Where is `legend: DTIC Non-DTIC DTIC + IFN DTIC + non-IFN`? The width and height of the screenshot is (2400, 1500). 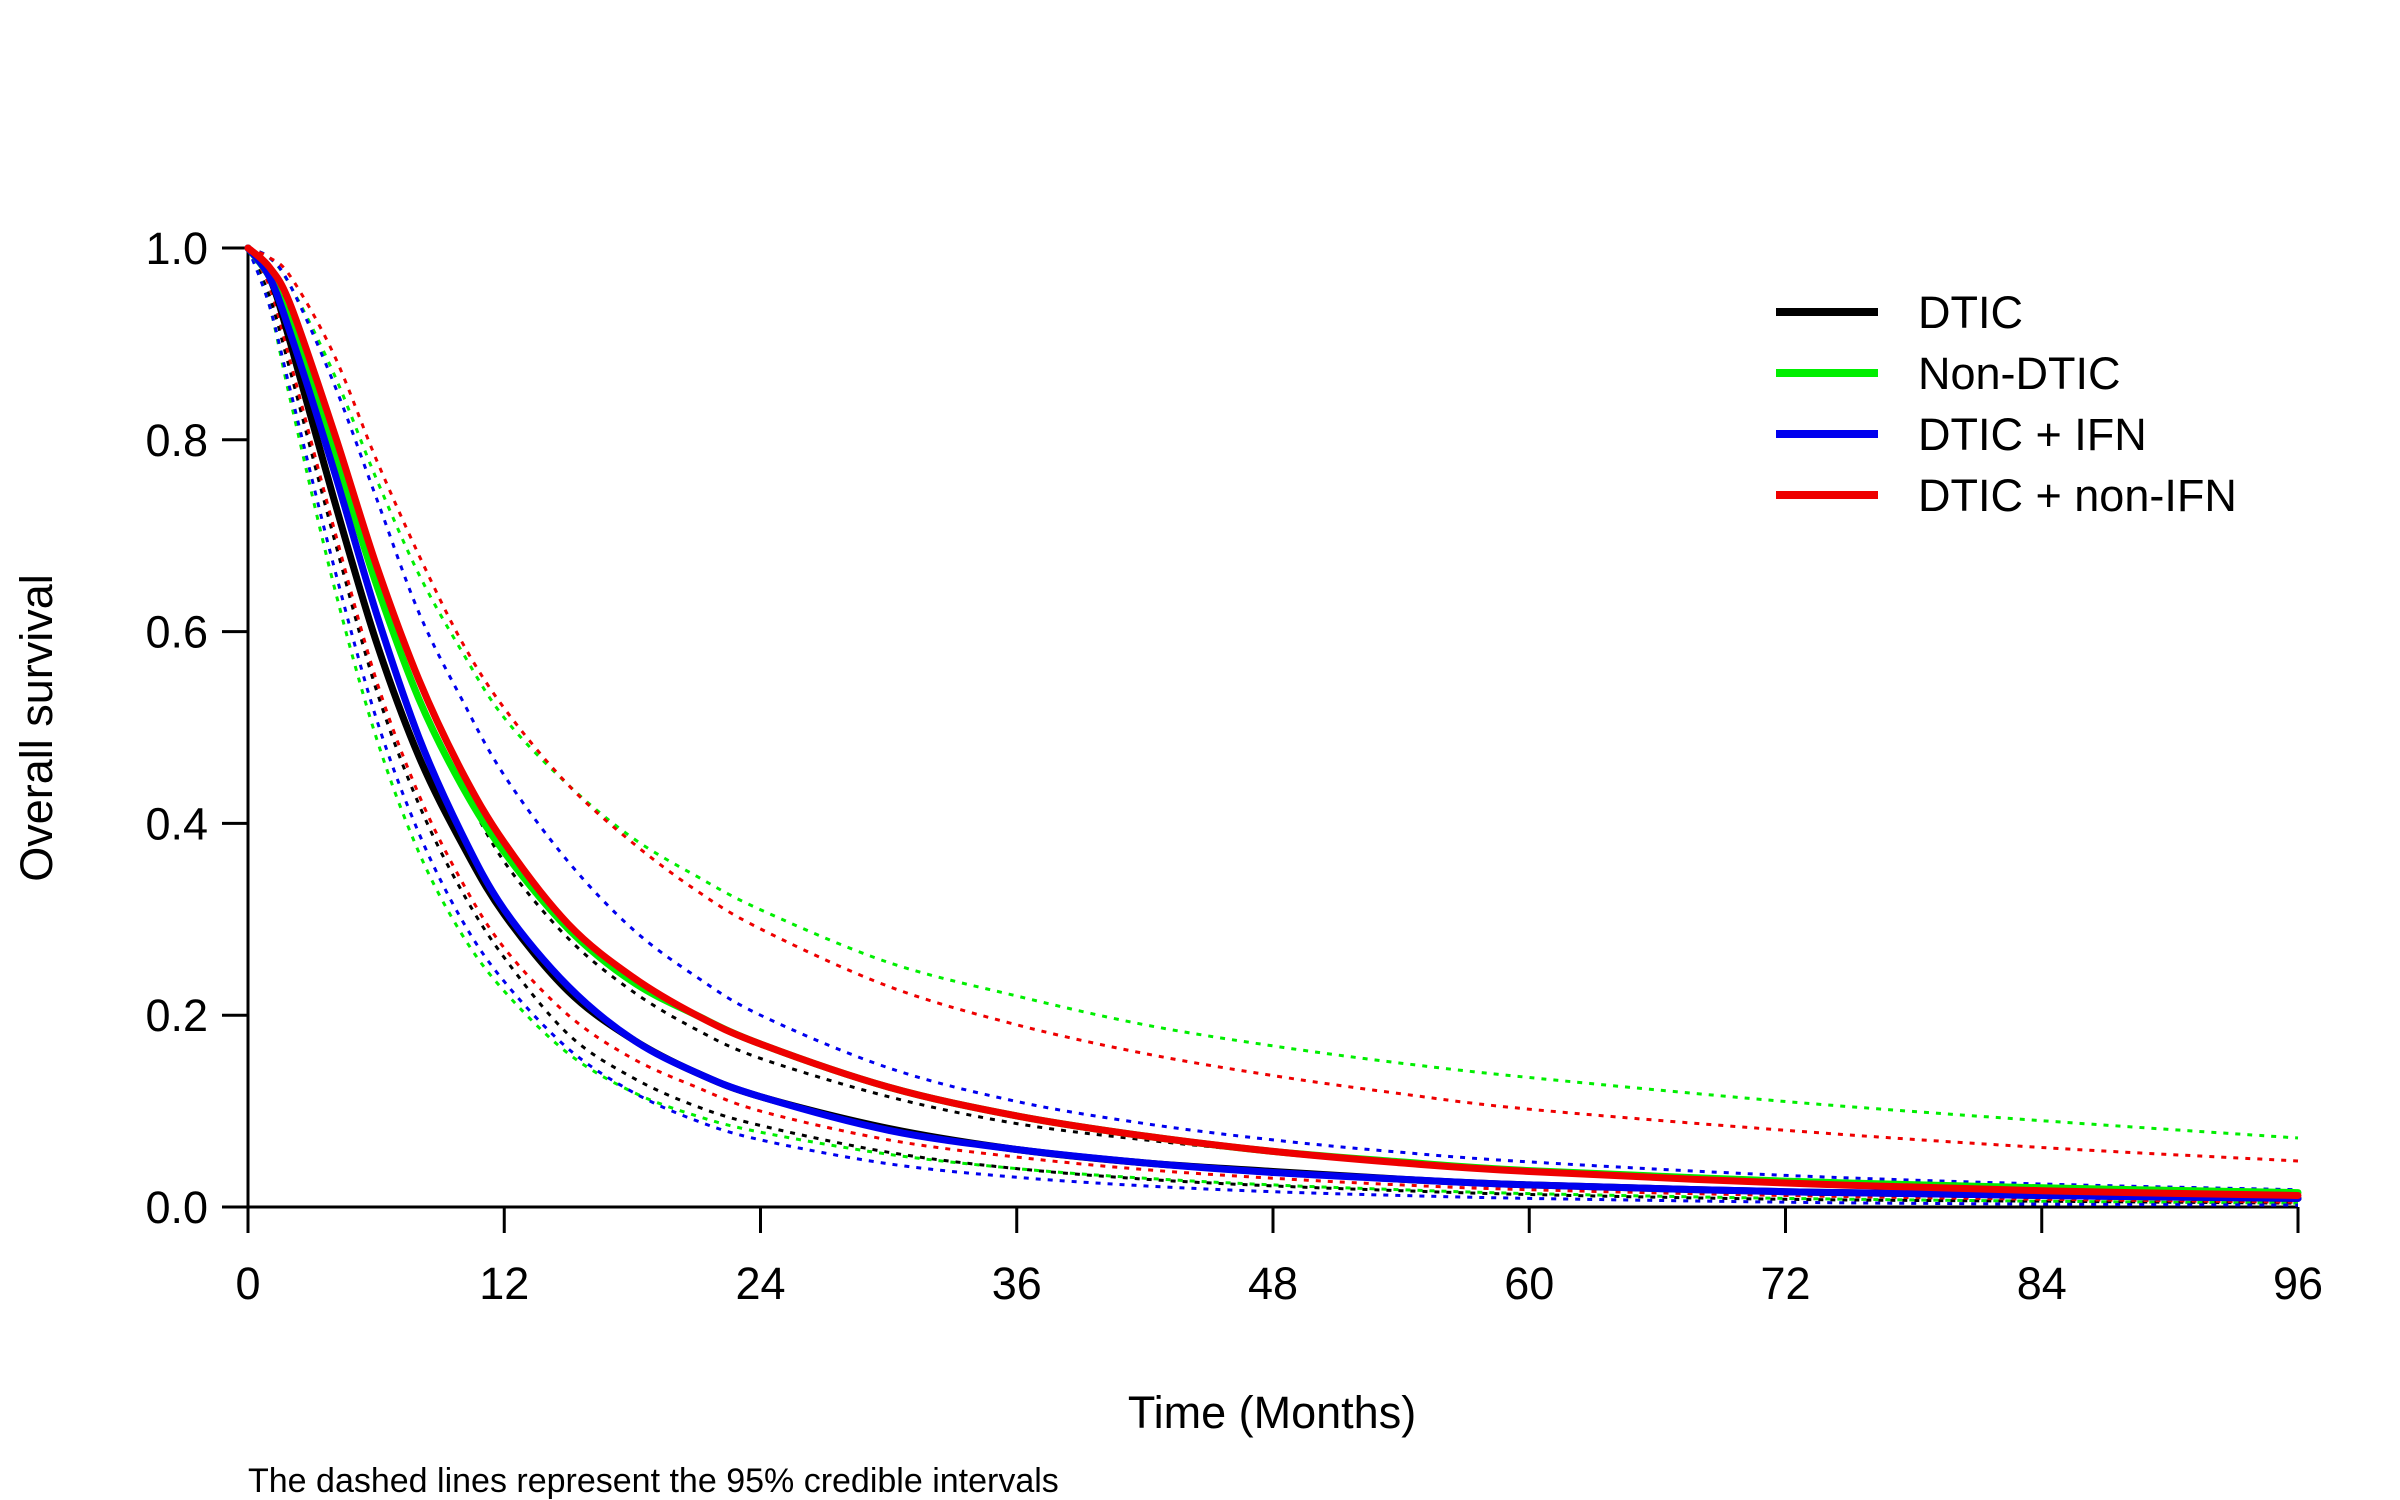
legend: DTIC Non-DTIC DTIC + IFN DTIC + non-IFN is located at coordinates (2006, 404).